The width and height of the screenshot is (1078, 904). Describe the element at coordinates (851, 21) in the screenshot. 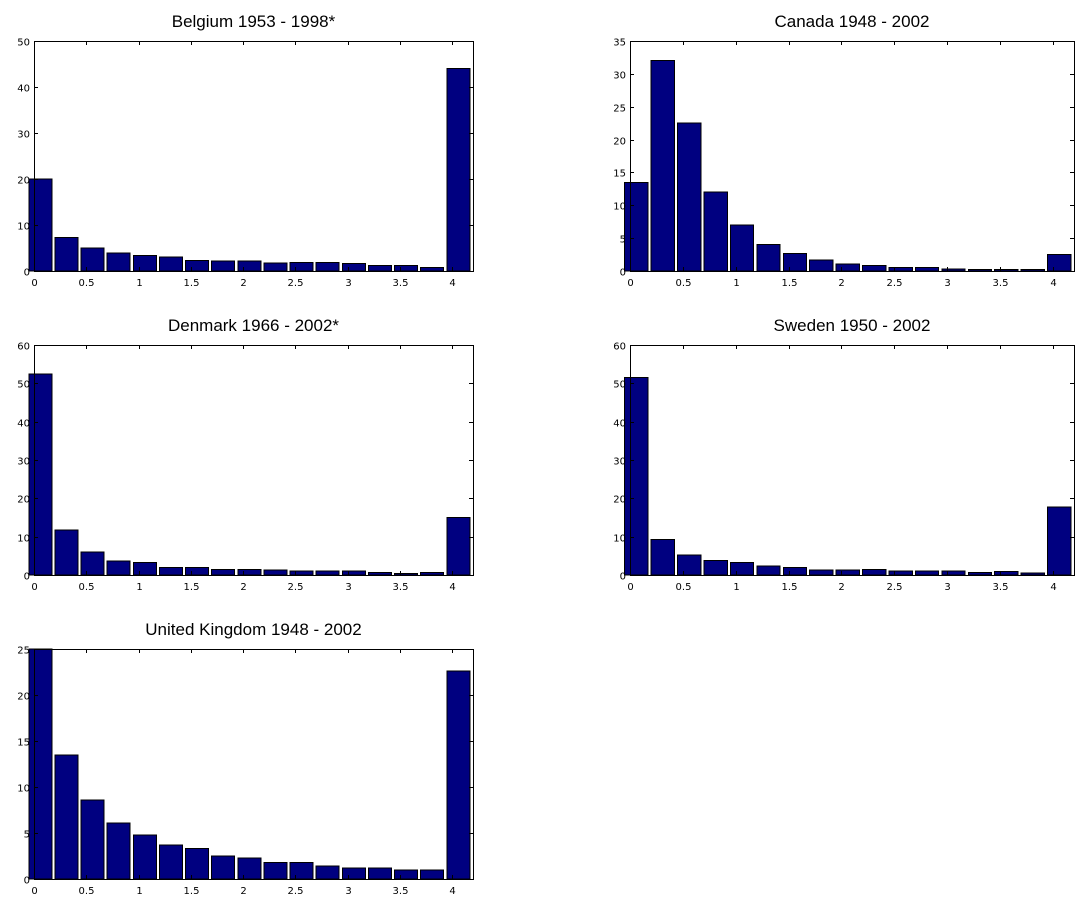

I see `chart-title: Canada 1948 - 2002` at that location.